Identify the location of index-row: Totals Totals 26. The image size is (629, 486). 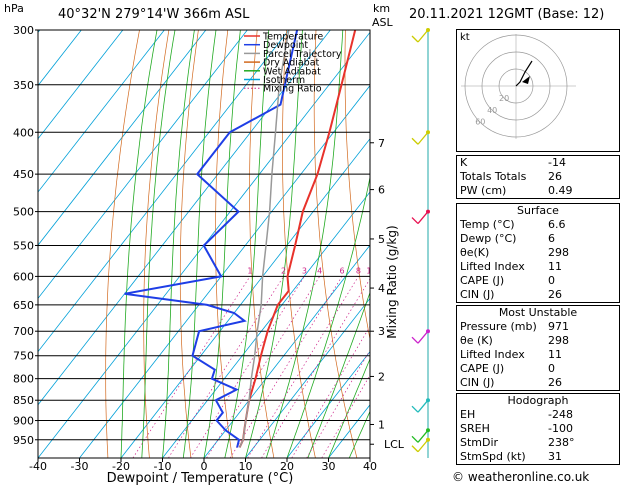
(538, 177).